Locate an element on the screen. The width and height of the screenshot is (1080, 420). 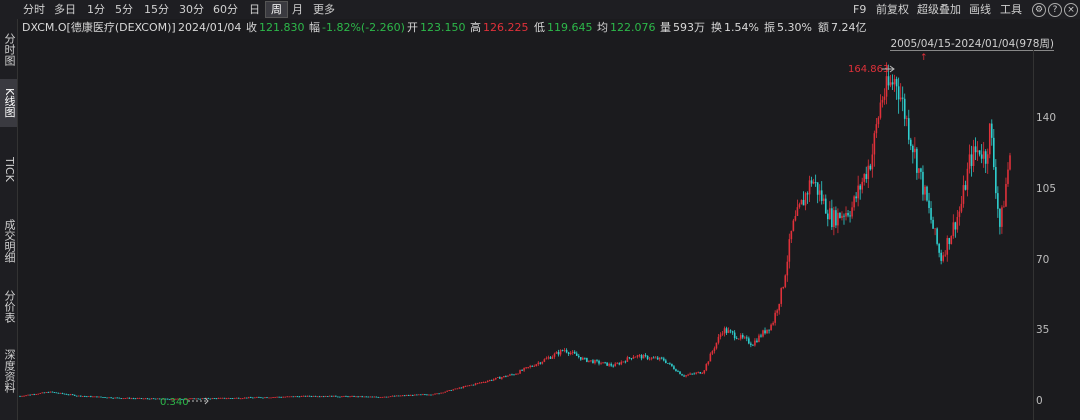
period-15min: 15分 is located at coordinates (156, 9).